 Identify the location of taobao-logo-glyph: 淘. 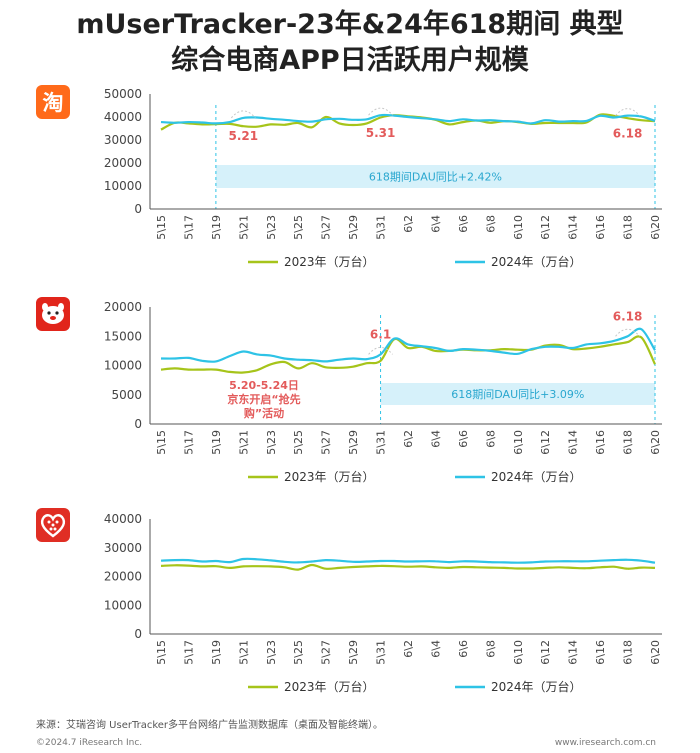
(53, 103).